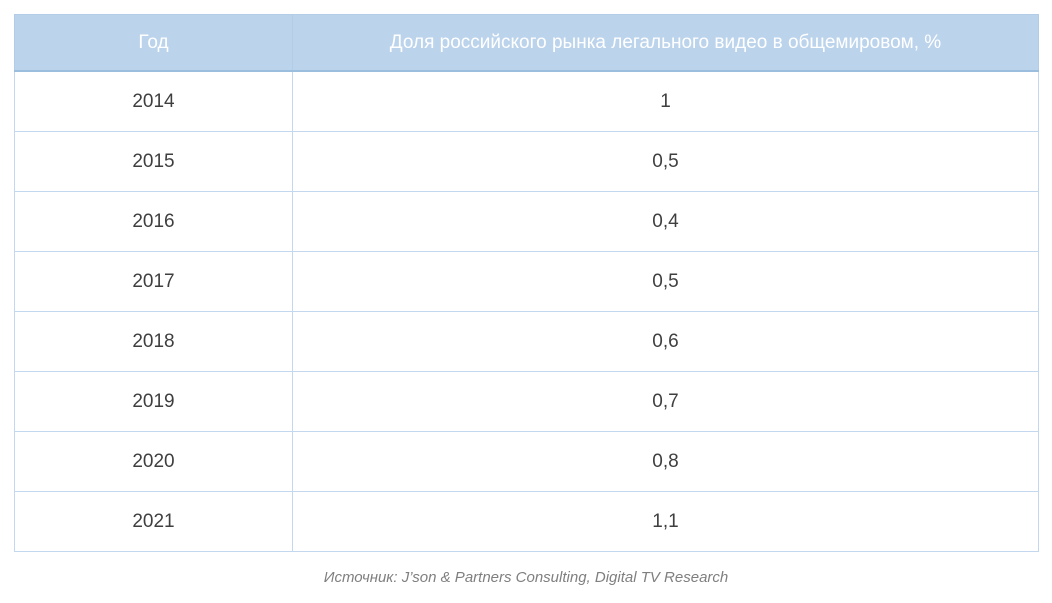 The image size is (1052, 603). I want to click on year-cell: 2020, so click(153, 461).